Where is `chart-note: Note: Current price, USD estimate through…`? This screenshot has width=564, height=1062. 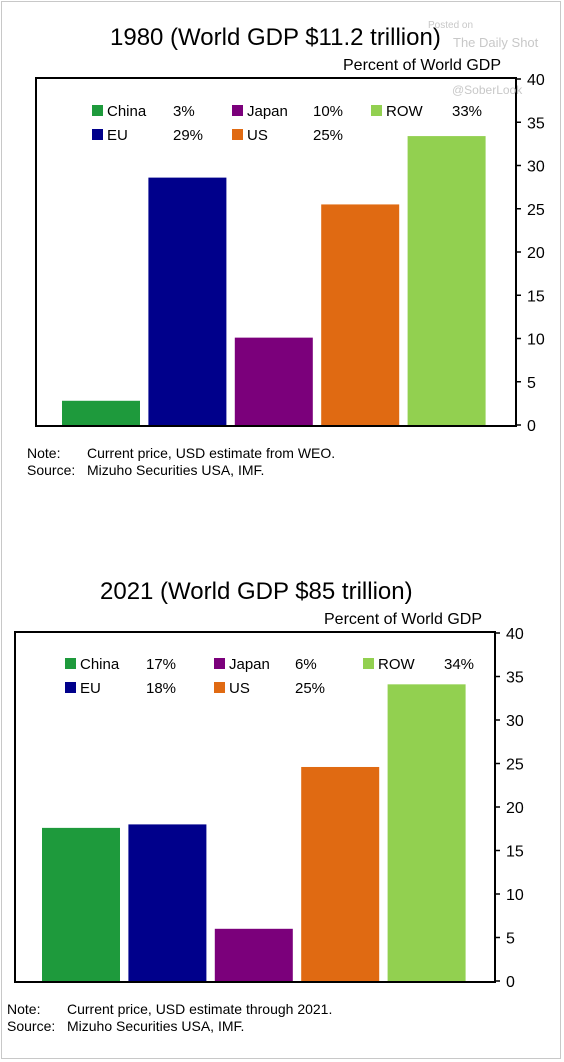
chart-note: Note: Current price, USD estimate through… is located at coordinates (169, 1009).